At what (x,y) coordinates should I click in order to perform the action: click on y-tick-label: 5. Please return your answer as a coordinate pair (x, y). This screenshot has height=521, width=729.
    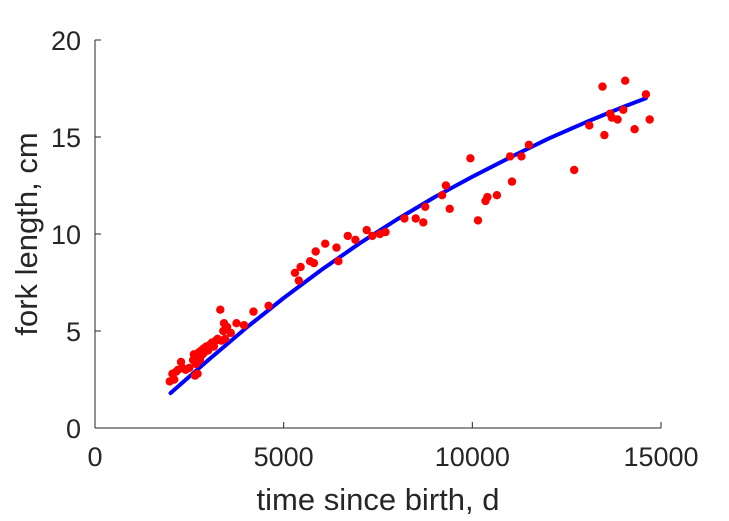
    Looking at the image, I should click on (73, 332).